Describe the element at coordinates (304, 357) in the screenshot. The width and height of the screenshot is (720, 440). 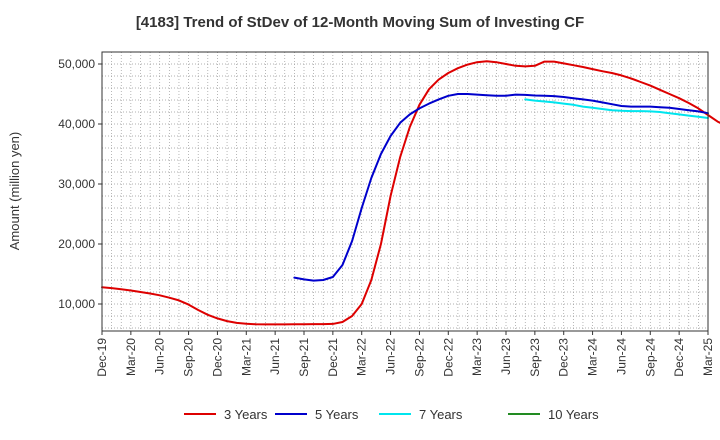
I see `x-tick-label: Sep-21` at that location.